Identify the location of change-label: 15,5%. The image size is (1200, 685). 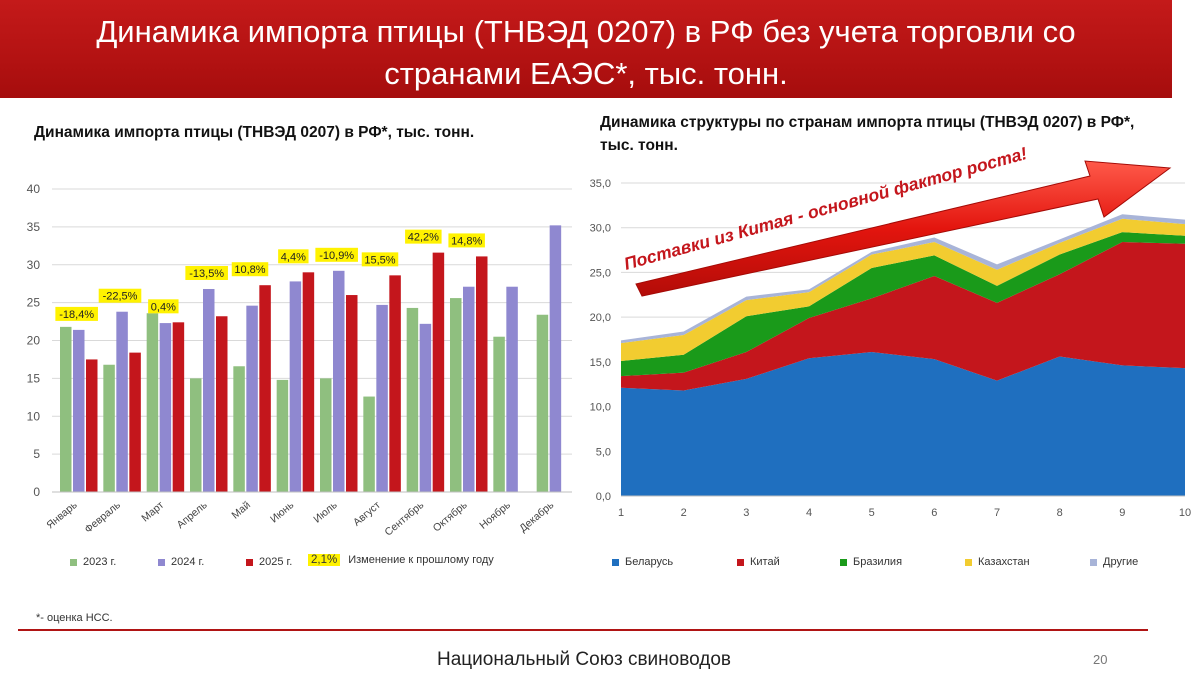
(379, 260).